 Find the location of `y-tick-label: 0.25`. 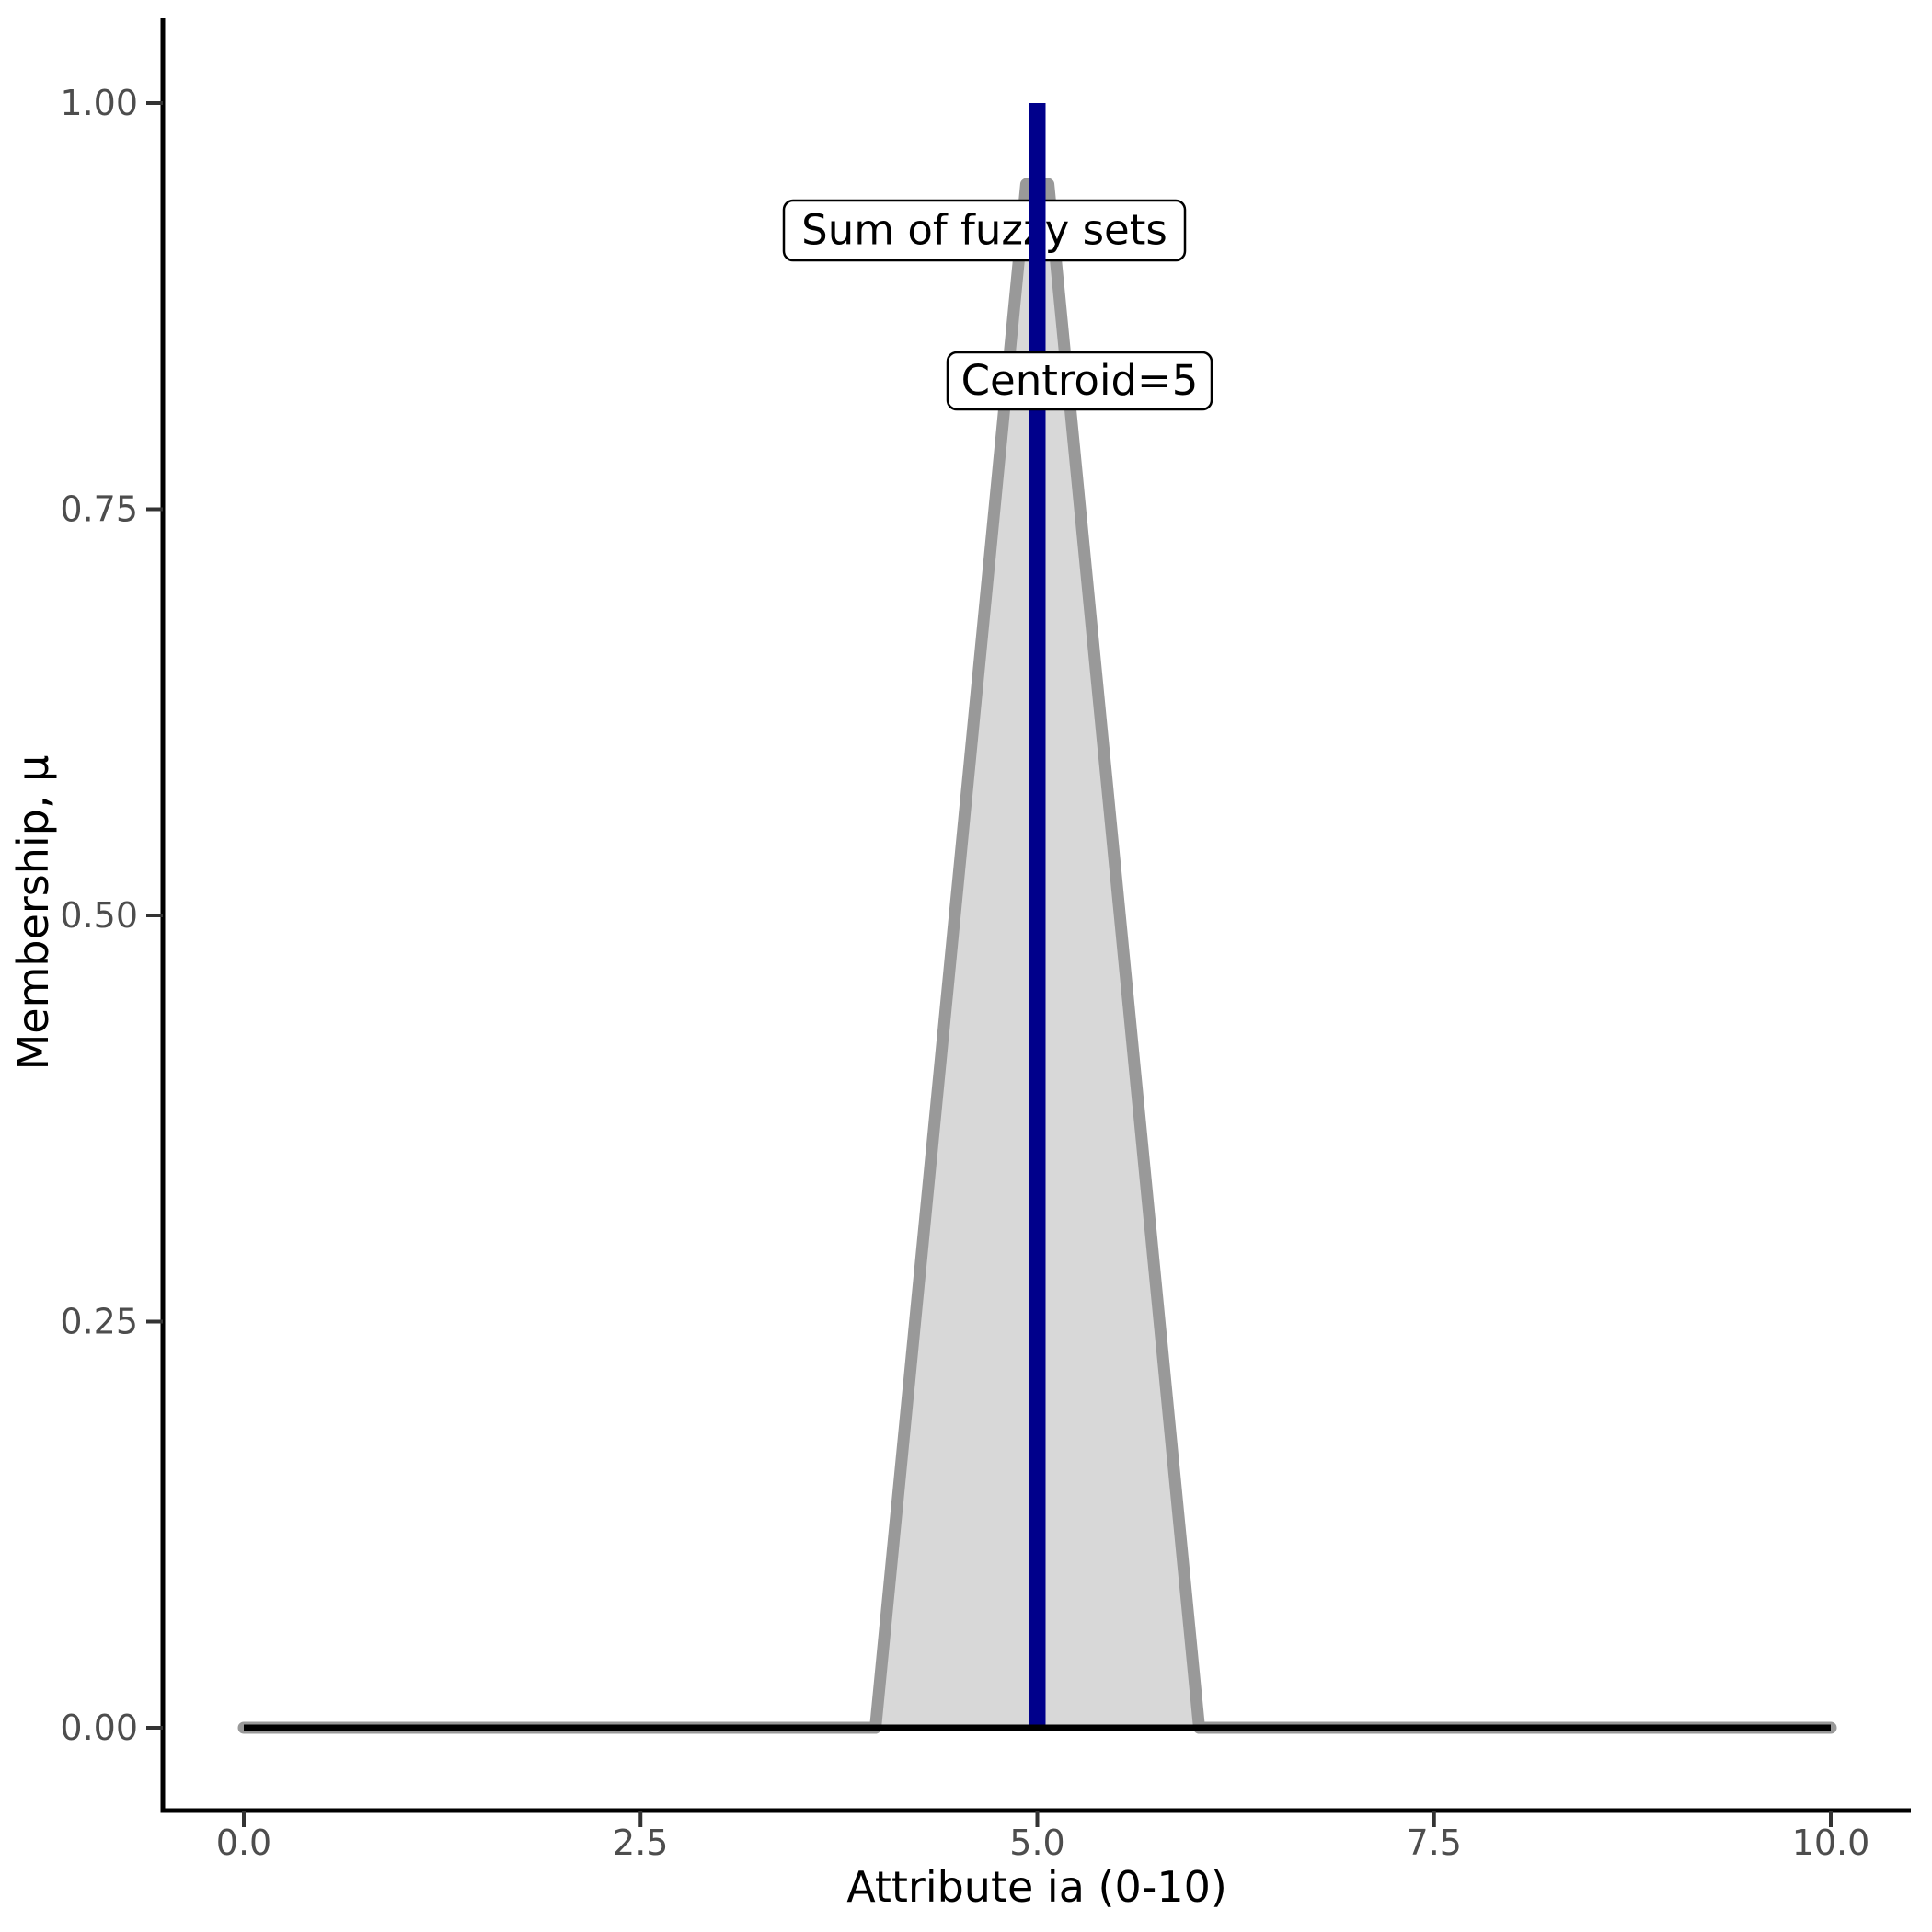

y-tick-label: 0.25 is located at coordinates (99, 1322).